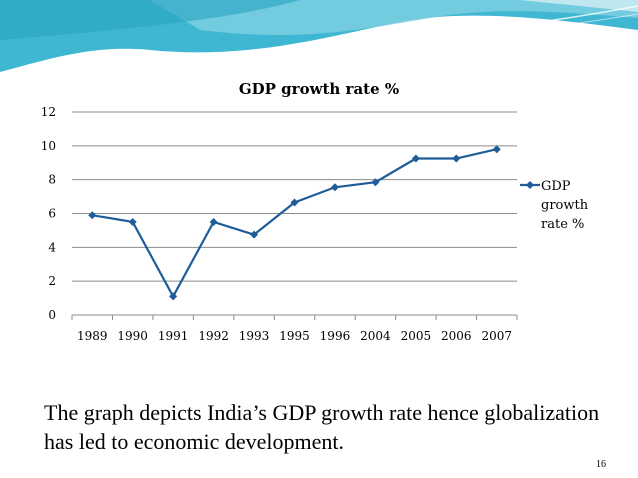  Describe the element at coordinates (254, 336) in the screenshot. I see `x-tick-label: 1993` at that location.